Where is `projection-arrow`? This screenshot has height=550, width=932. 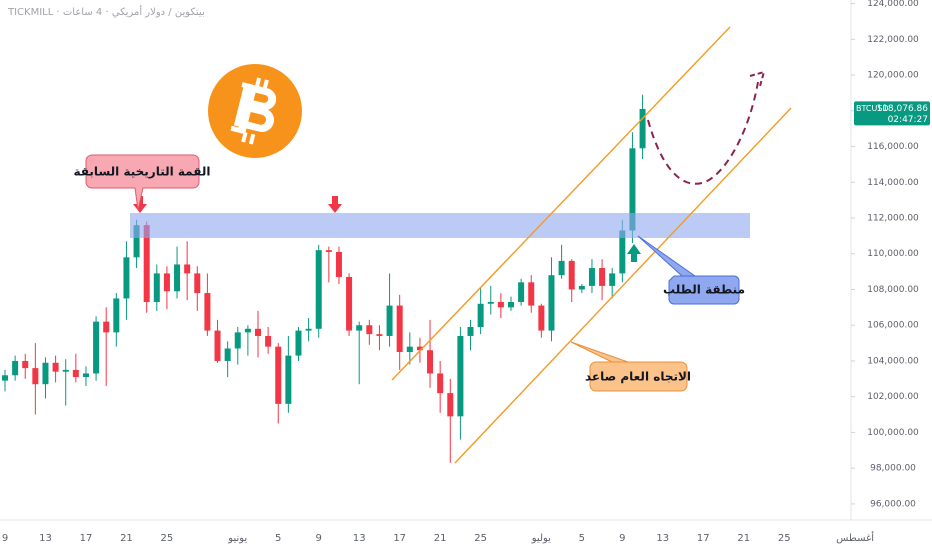 projection-arrow is located at coordinates (757, 78).